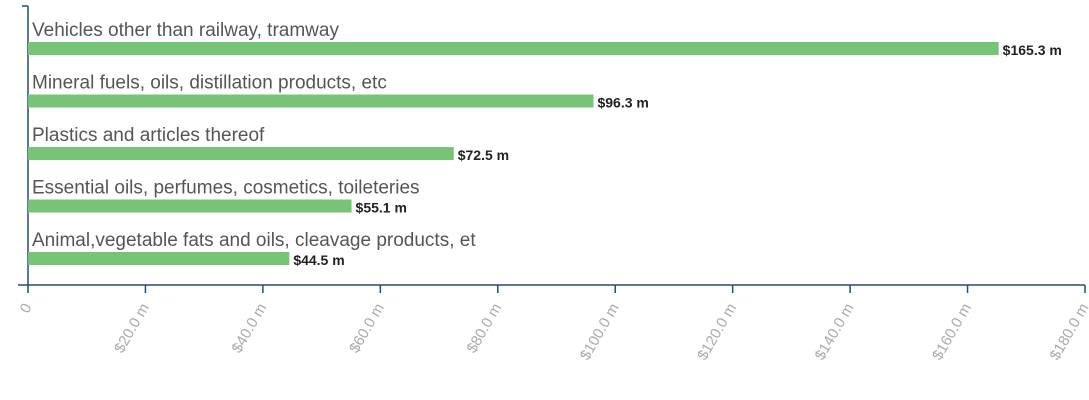 The height and width of the screenshot is (400, 1089). I want to click on x-tick-label: $160.0 m, so click(952, 332).